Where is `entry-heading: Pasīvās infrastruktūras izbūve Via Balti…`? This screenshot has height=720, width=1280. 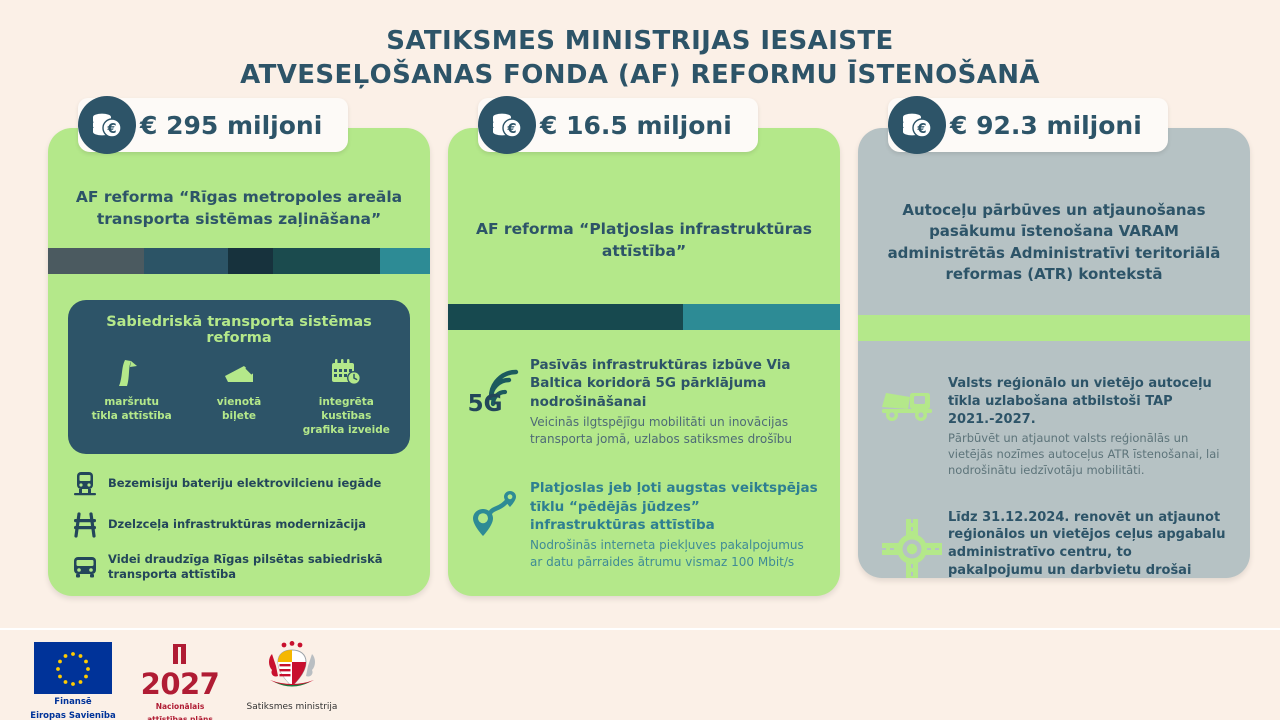
entry-heading: Pasīvās infrastruktūras izbūve Via Balti… is located at coordinates (660, 383).